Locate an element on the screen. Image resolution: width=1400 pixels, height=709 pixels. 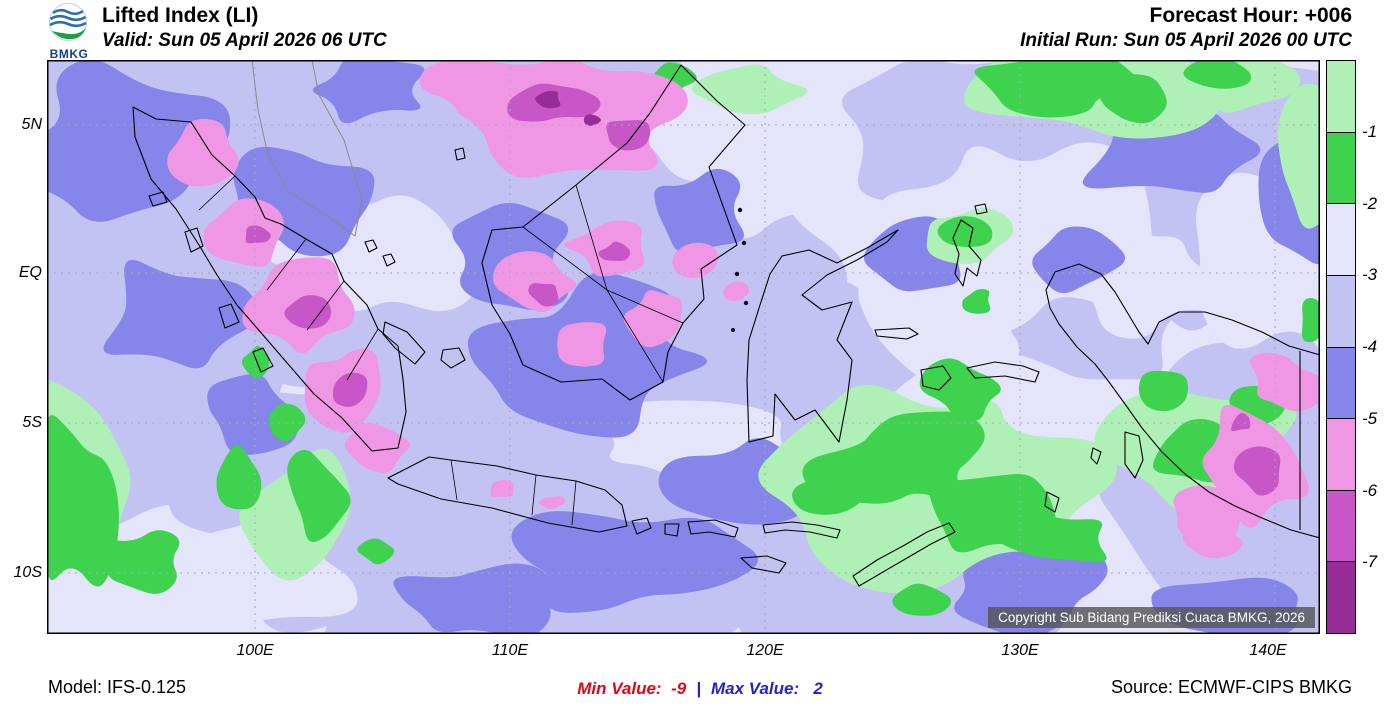
java-borders is located at coordinates (513, 492).